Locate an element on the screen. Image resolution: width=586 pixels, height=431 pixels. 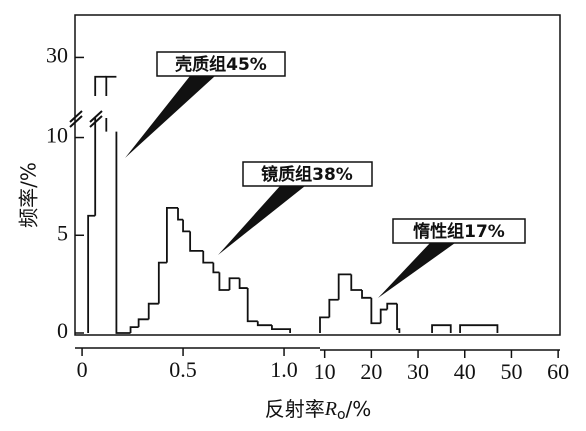
x-label-var: R is located at coordinates (330, 409).